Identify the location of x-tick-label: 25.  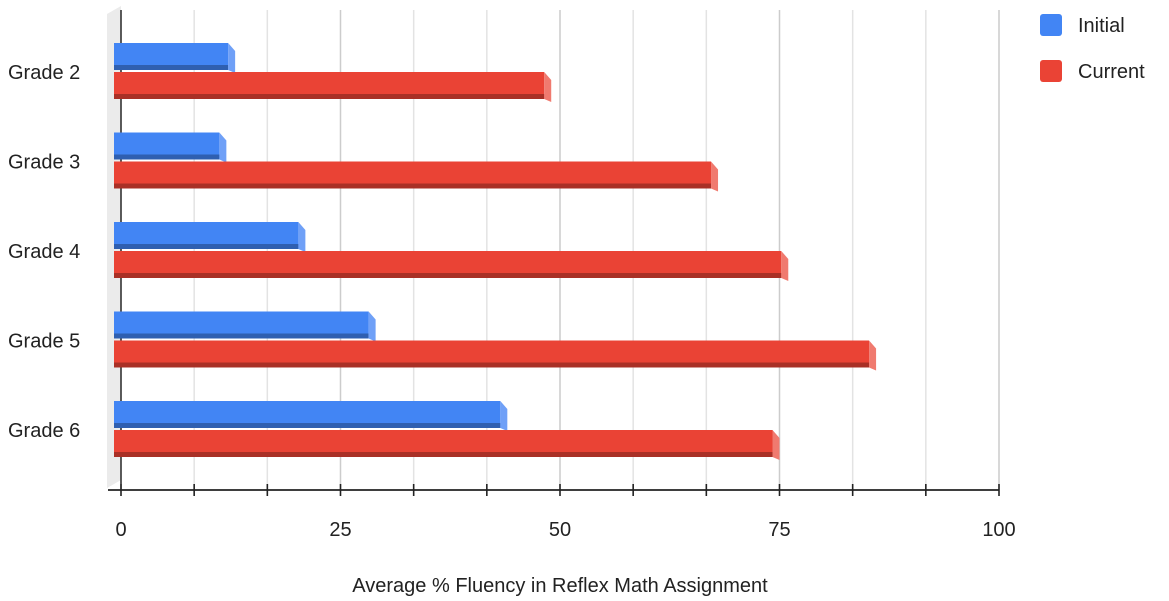
(340, 530).